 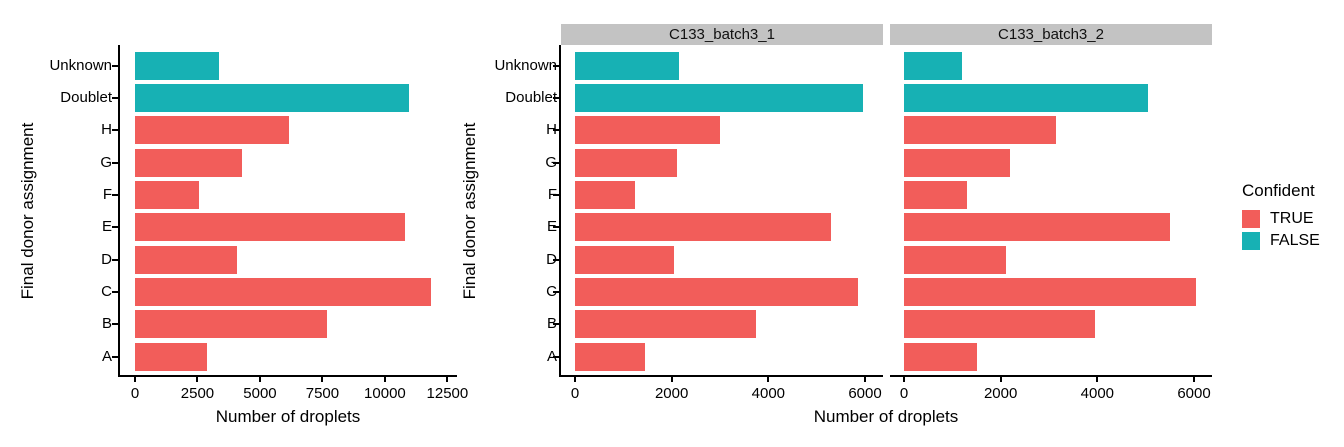 I want to click on x-tick-label: 0, so click(x=904, y=393).